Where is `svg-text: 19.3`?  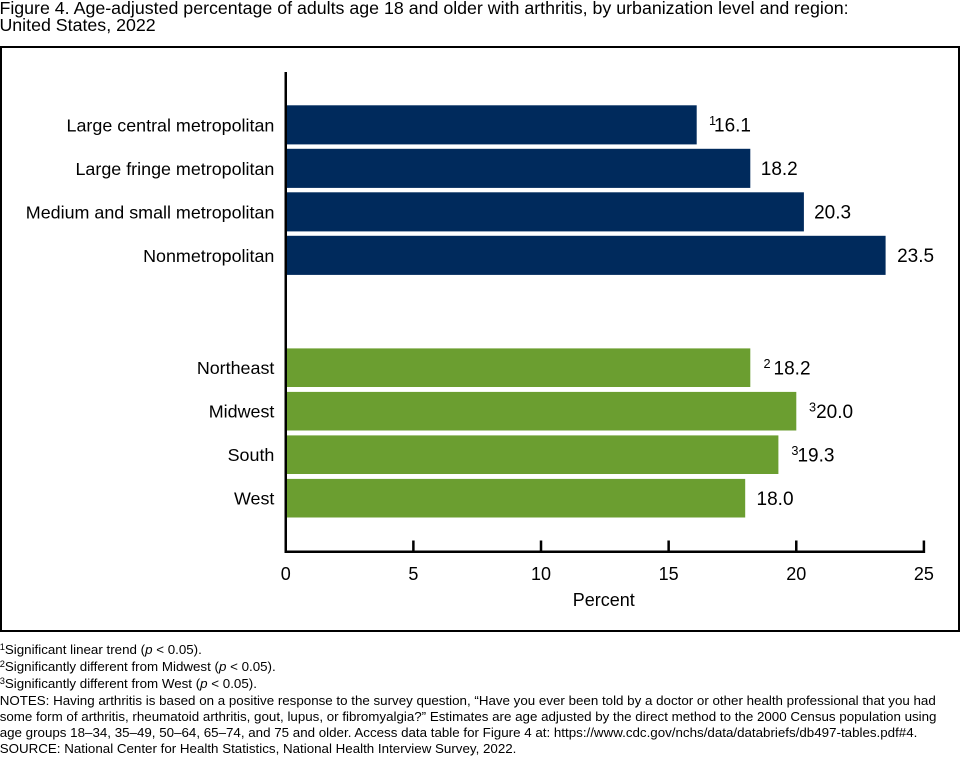
svg-text: 19.3 is located at coordinates (815, 456).